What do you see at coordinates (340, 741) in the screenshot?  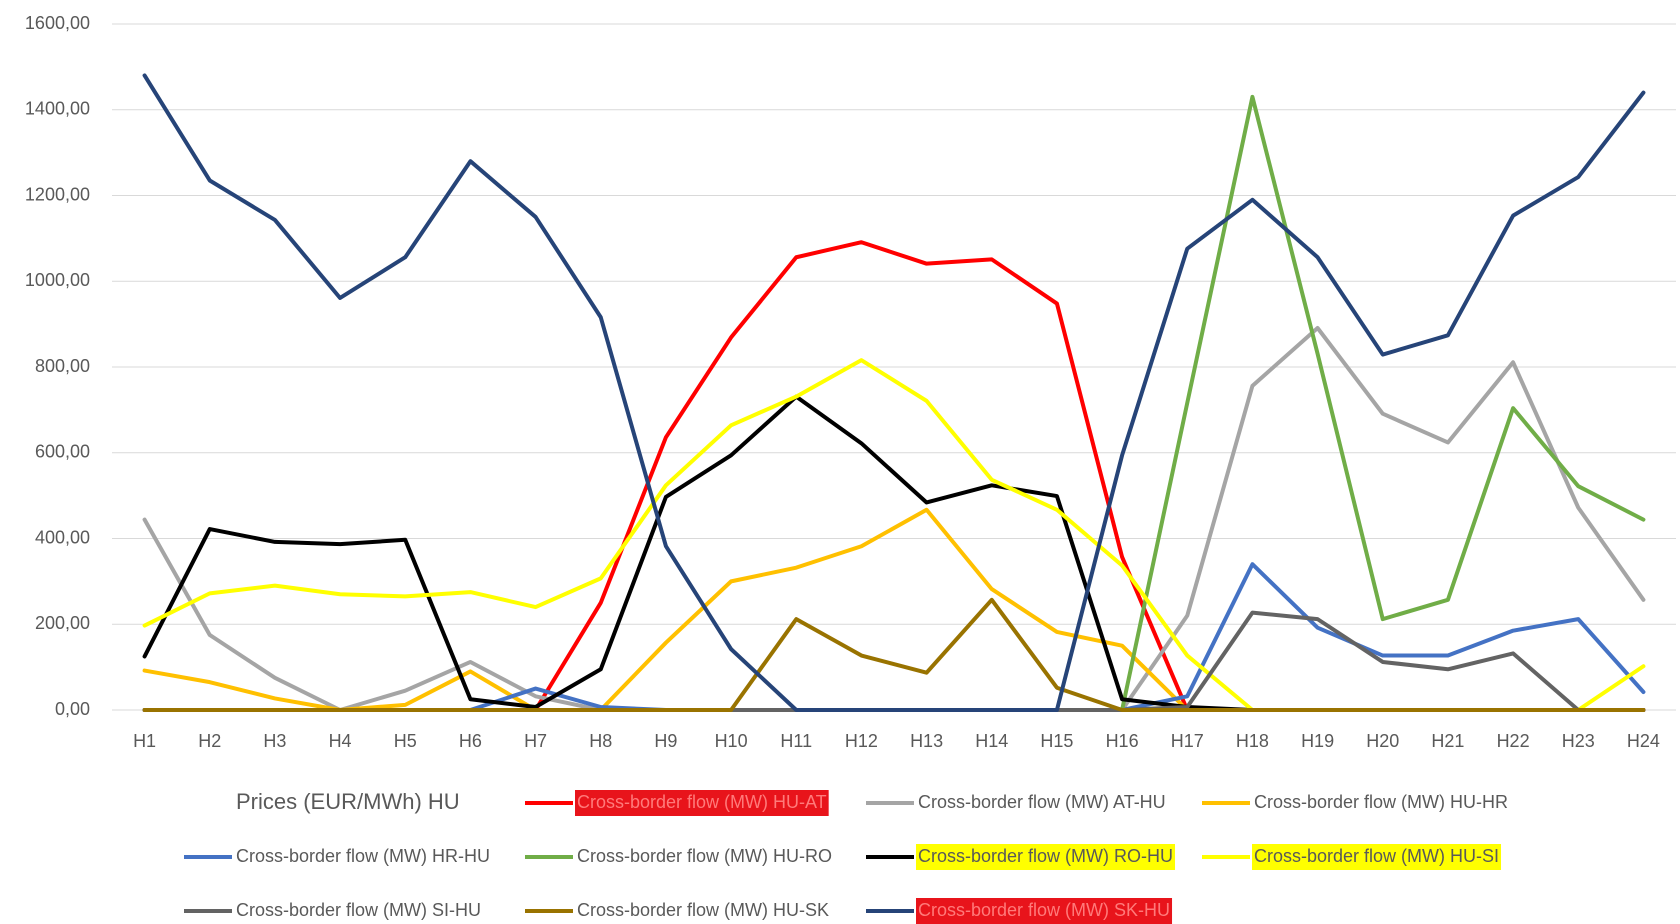 I see `x-tick-label: H4` at bounding box center [340, 741].